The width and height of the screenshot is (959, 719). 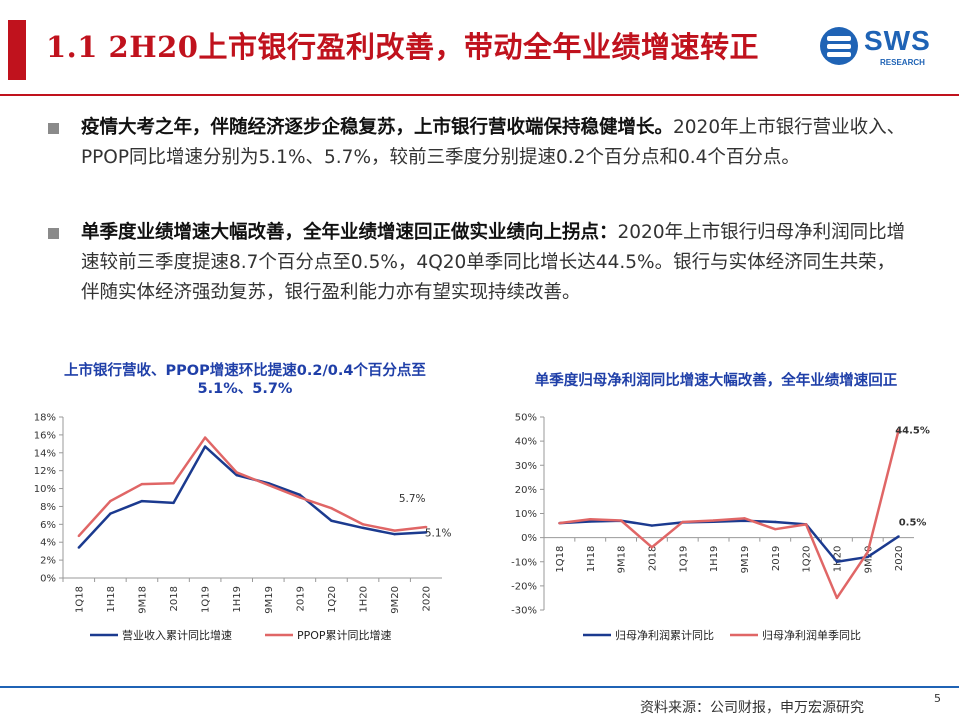 What do you see at coordinates (479, 95) in the screenshot?
I see `title-underline` at bounding box center [479, 95].